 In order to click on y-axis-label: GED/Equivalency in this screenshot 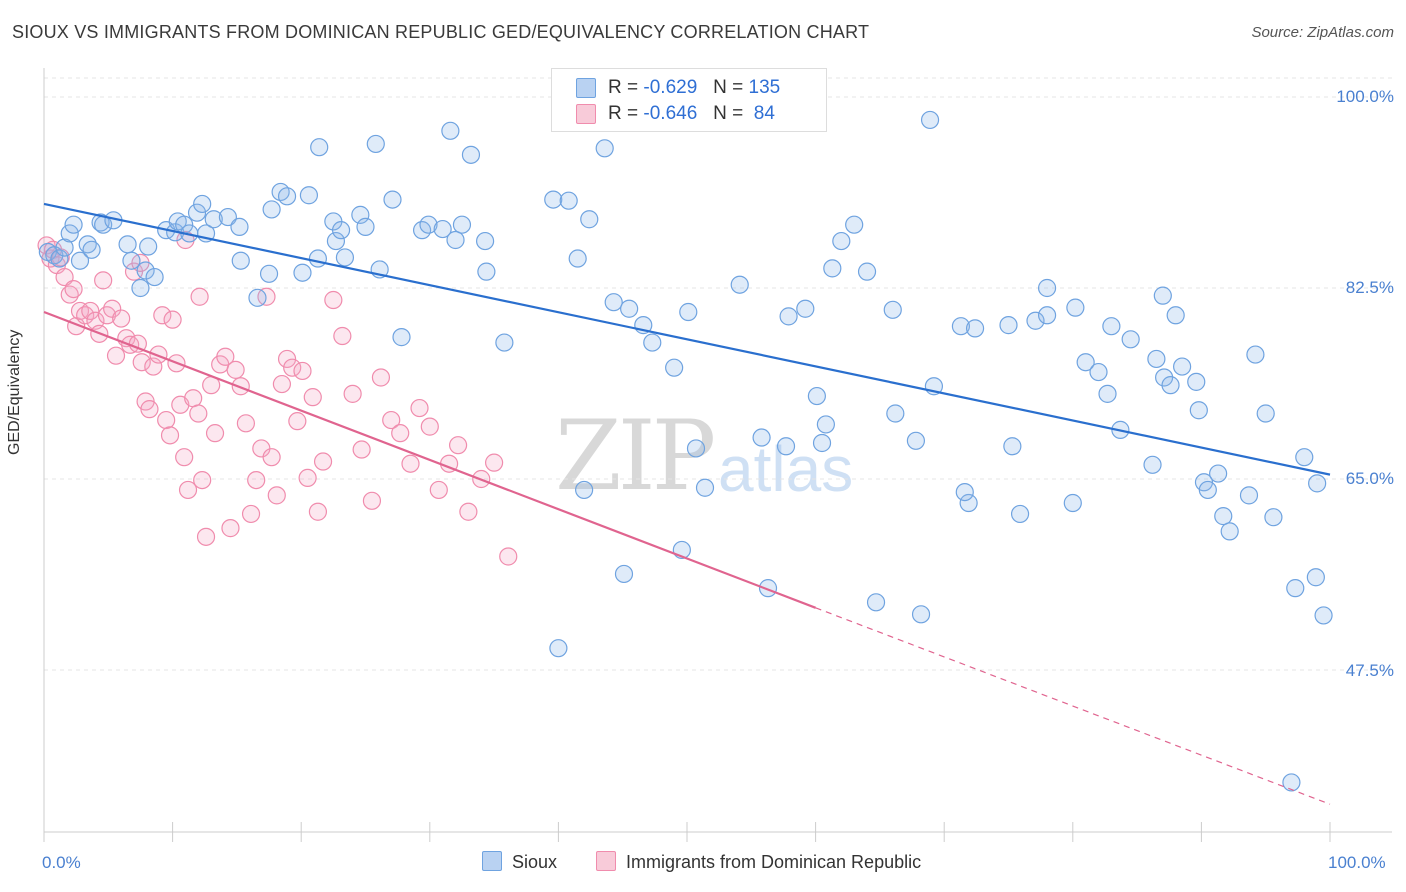, I will do `click(14, 392)`.